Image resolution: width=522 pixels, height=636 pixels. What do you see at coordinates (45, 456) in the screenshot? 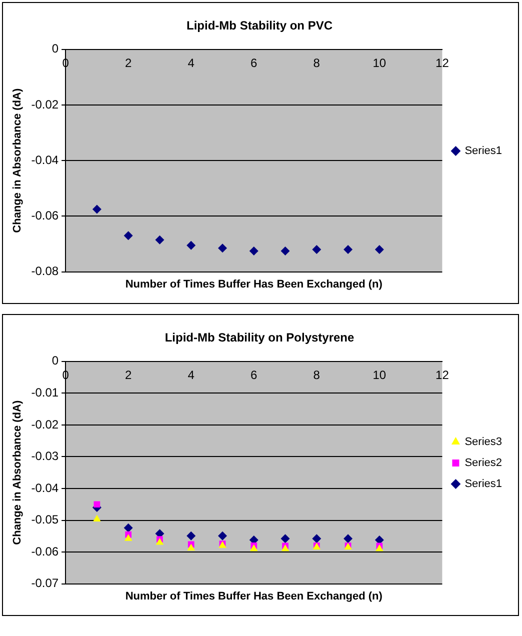
I see `y-tick-label: -0.03` at bounding box center [45, 456].